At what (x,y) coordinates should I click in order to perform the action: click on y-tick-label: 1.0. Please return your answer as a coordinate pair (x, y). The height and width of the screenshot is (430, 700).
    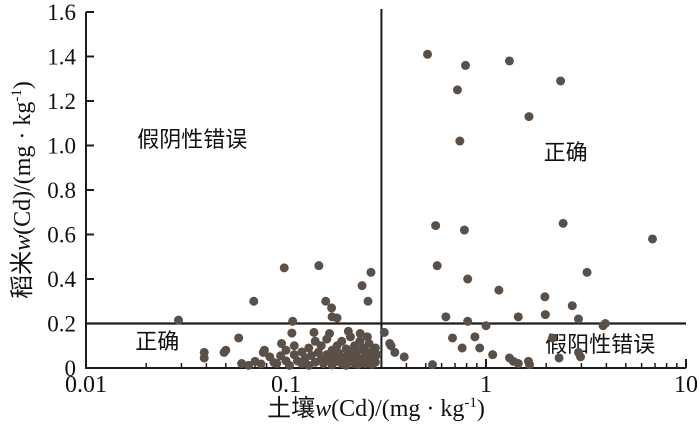
    Looking at the image, I should click on (61, 146).